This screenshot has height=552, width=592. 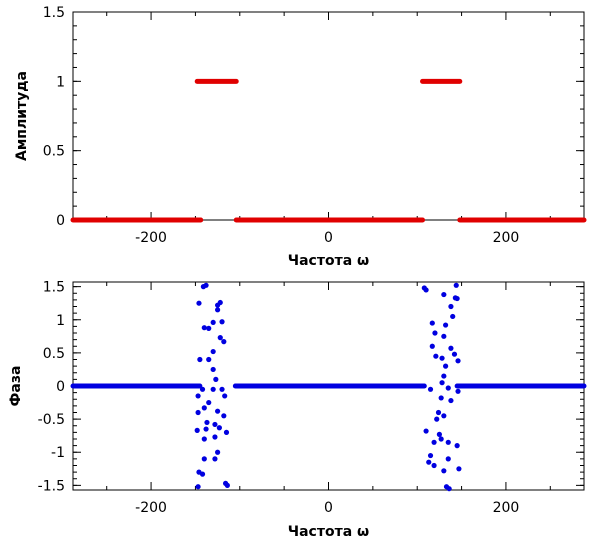 What do you see at coordinates (51, 420) in the screenshot?
I see `y-tick-label: -0.5` at bounding box center [51, 420].